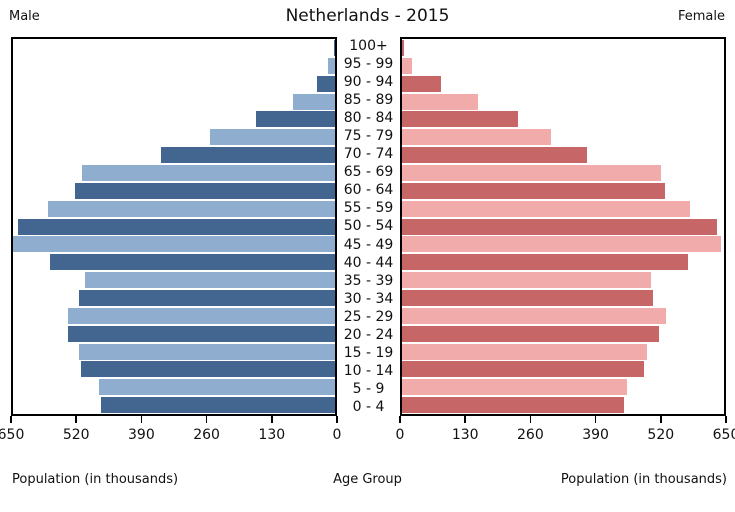 The height and width of the screenshot is (512, 735). Describe the element at coordinates (595, 435) in the screenshot. I see `x-axis-tick-label: 390` at that location.